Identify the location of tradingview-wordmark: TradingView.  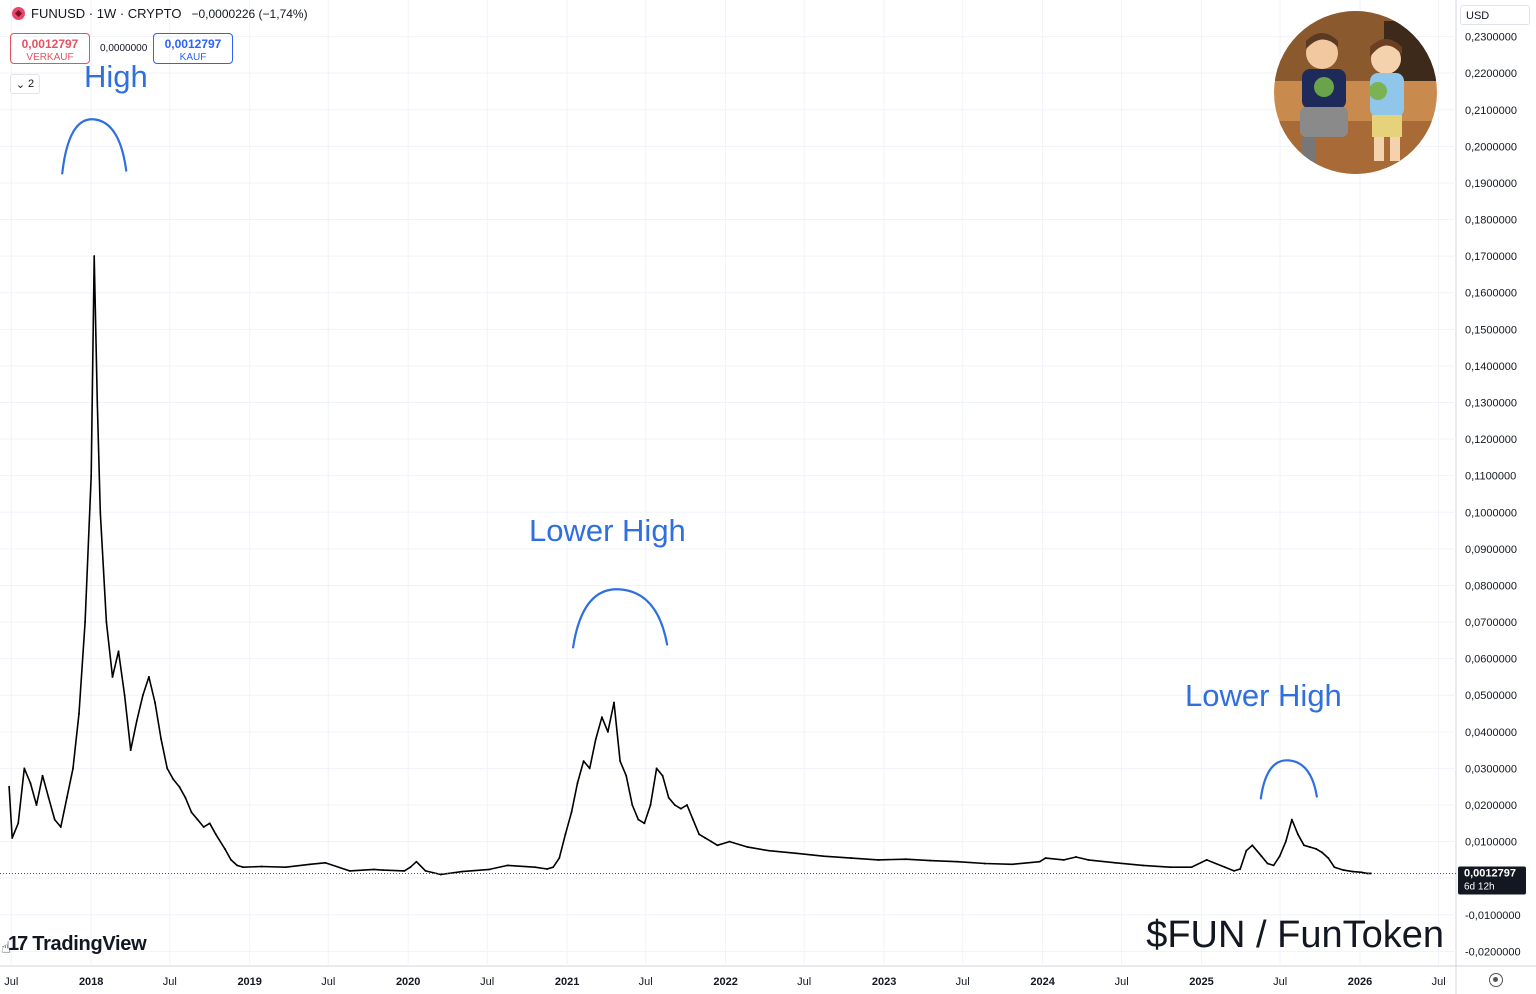
(89, 944).